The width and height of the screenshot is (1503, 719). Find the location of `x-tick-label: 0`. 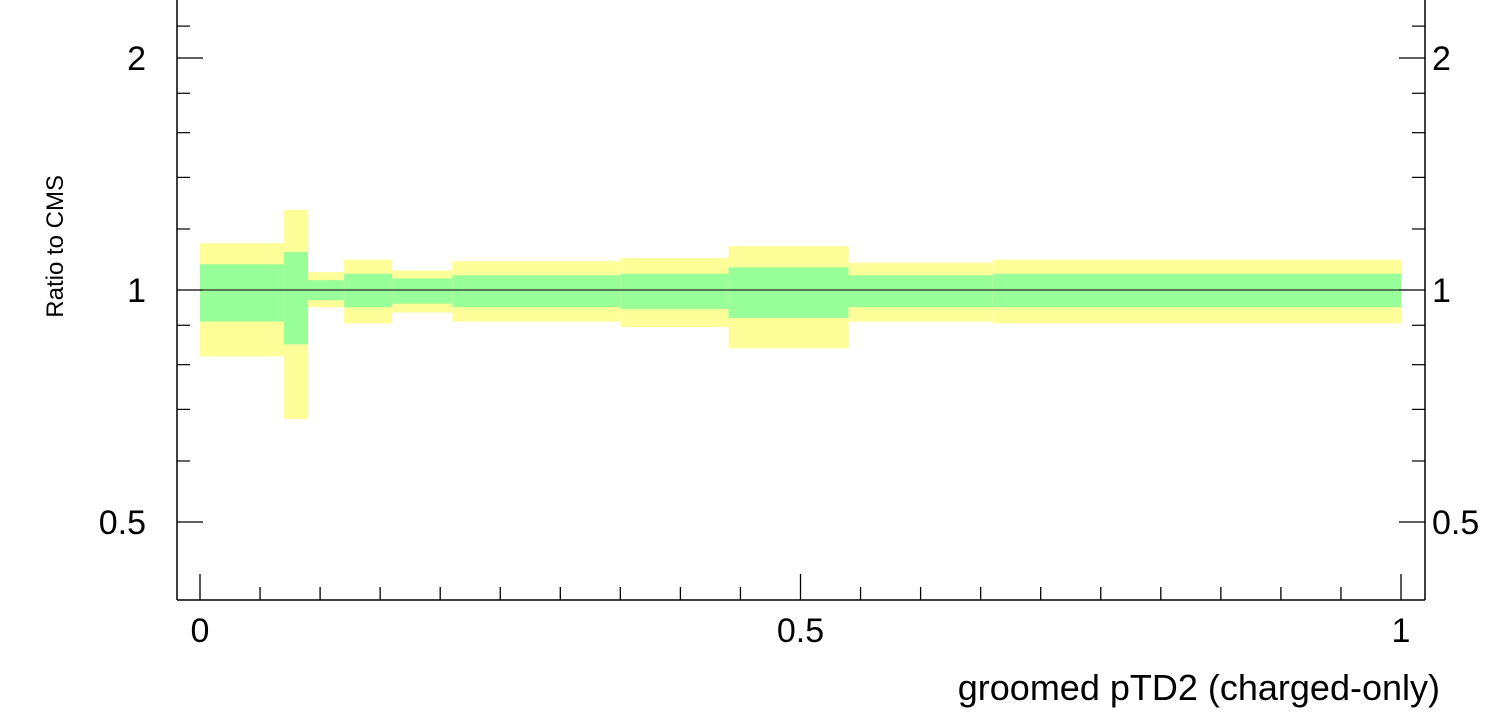

x-tick-label: 0 is located at coordinates (200, 631).